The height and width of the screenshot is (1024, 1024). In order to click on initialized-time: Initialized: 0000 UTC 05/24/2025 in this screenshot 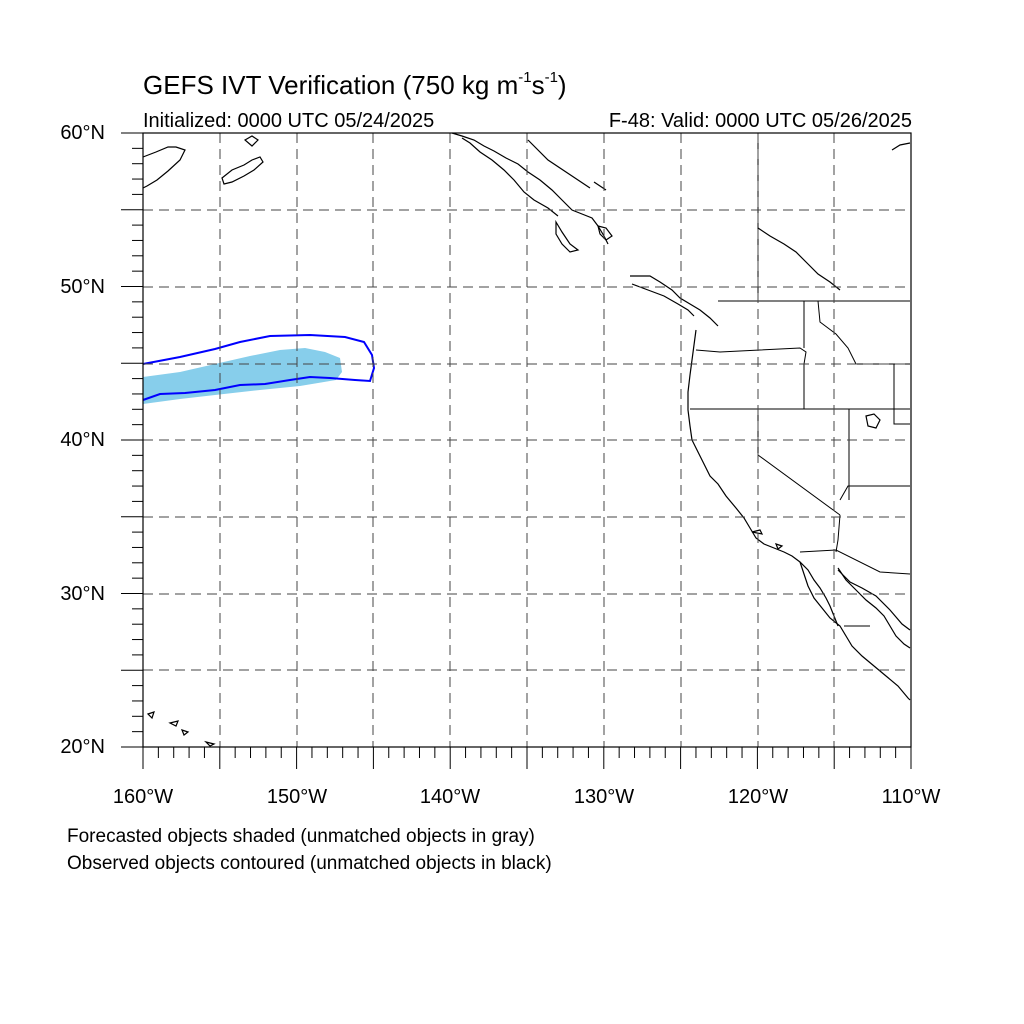, I will do `click(289, 121)`.